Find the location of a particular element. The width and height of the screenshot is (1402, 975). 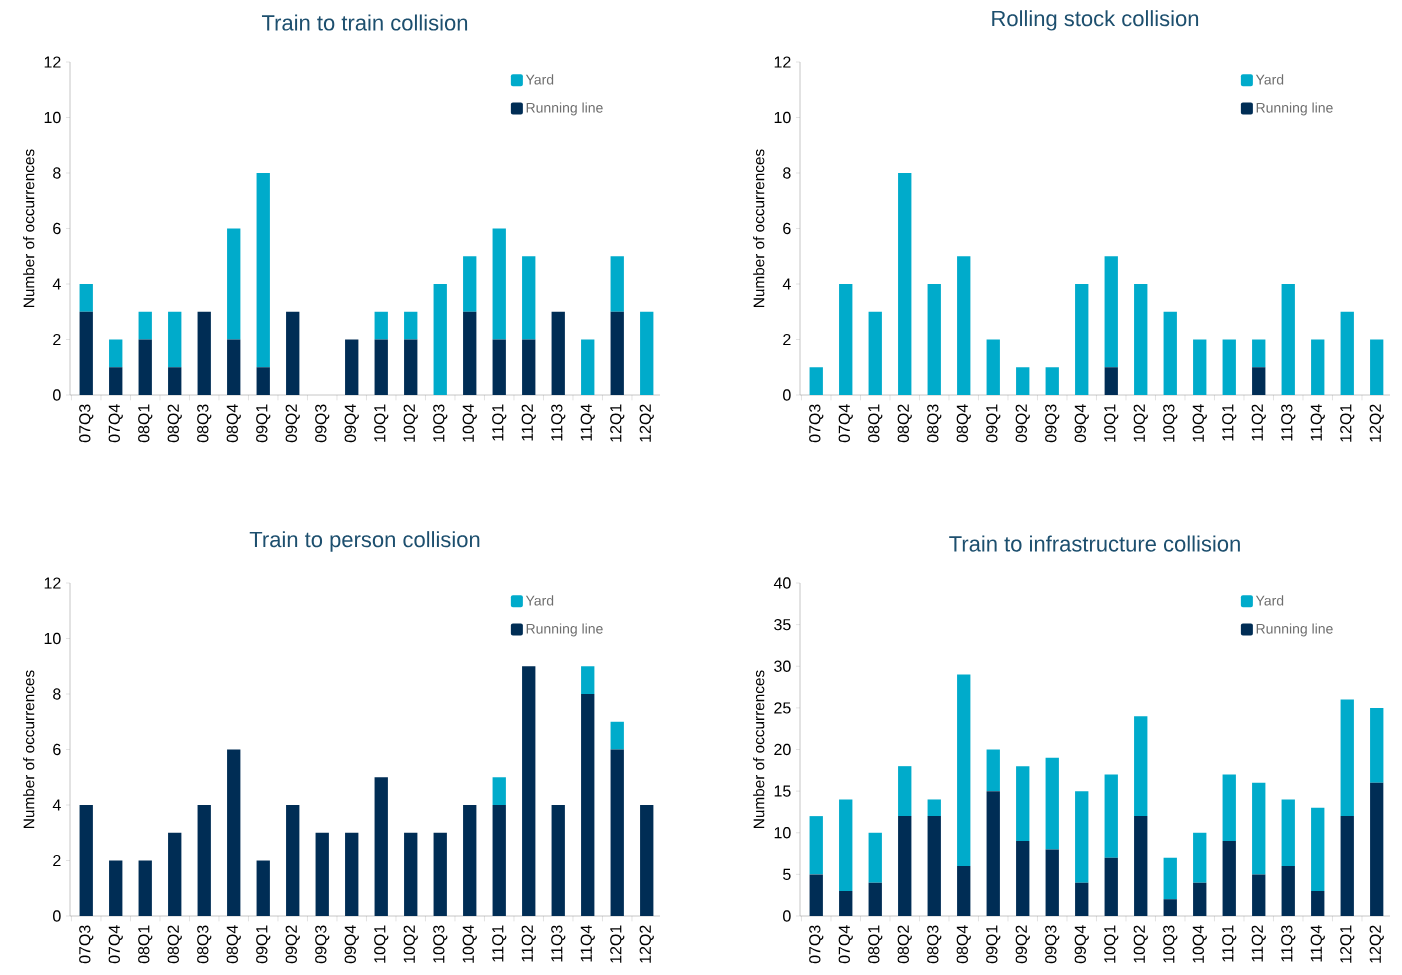

x-tick-label: 07Q3 is located at coordinates (816, 944).